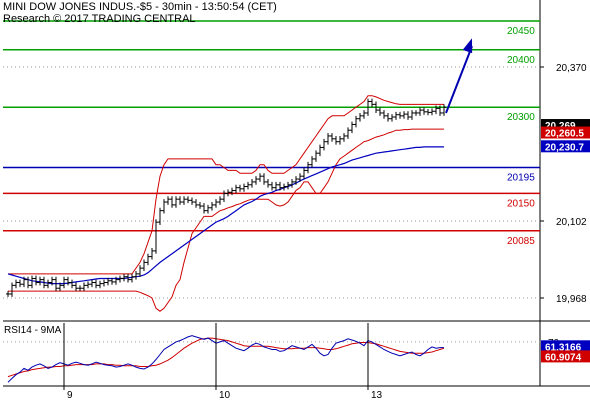  What do you see at coordinates (571, 222) in the screenshot?
I see `price-tick-label: 20,102` at bounding box center [571, 222].